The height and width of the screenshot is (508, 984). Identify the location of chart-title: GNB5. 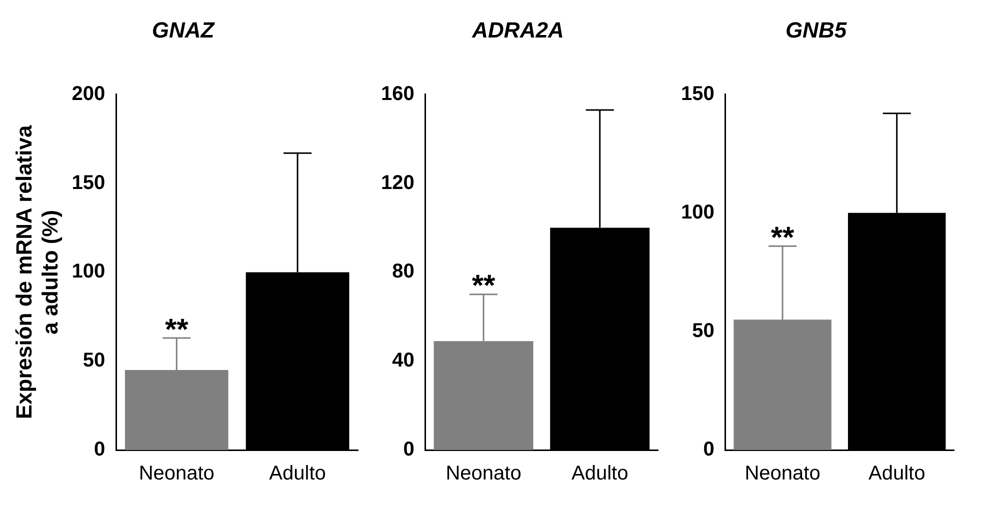
(816, 29).